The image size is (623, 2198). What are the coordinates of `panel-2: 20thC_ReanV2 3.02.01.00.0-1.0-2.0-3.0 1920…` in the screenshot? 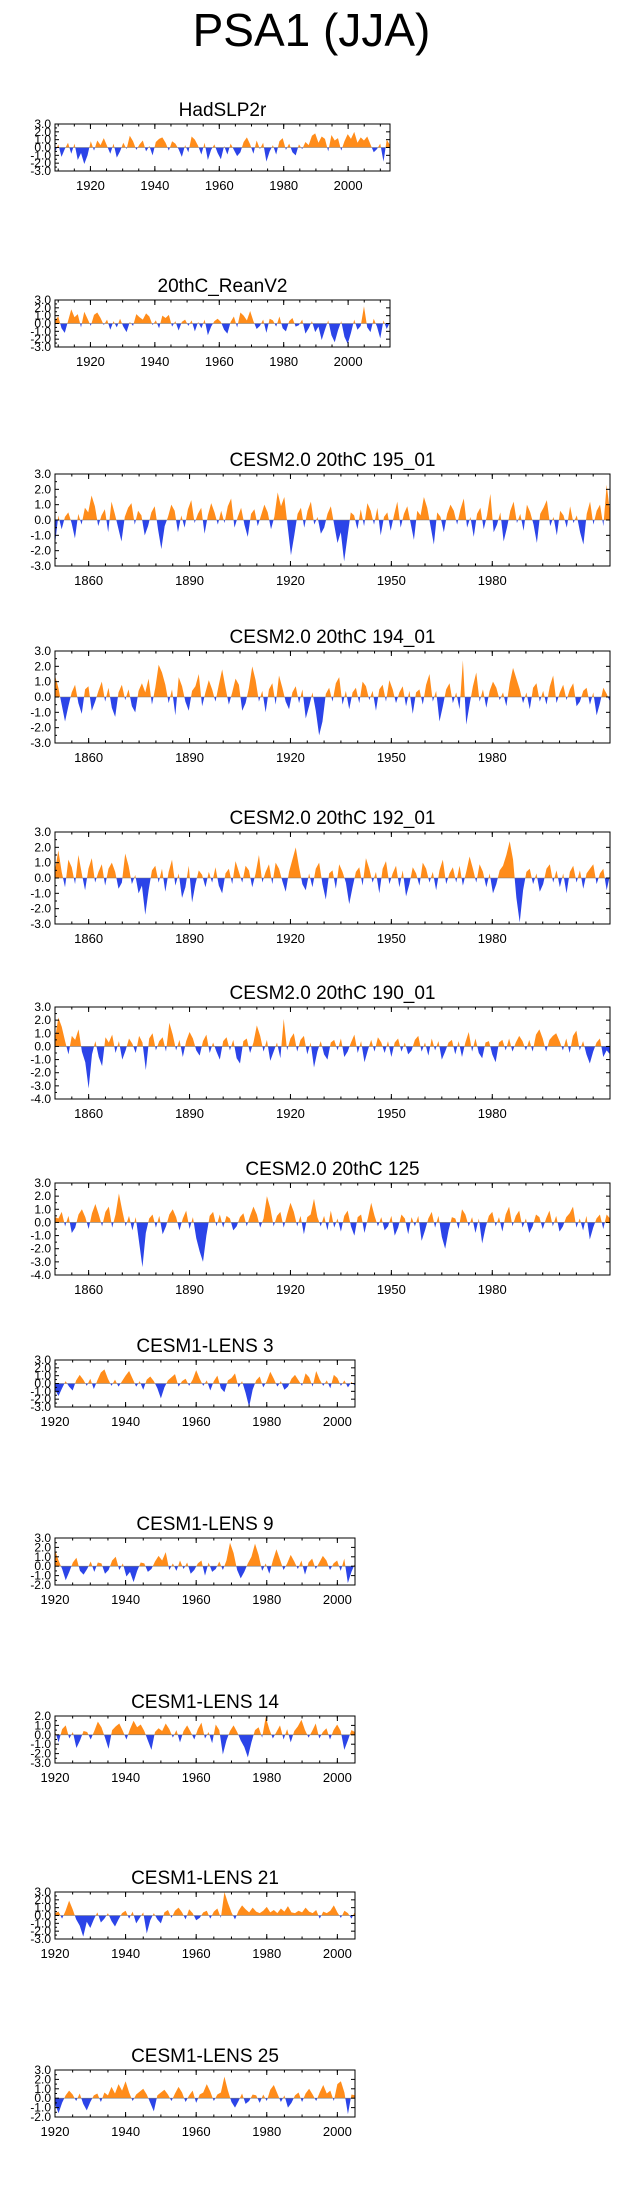 It's located at (210, 322).